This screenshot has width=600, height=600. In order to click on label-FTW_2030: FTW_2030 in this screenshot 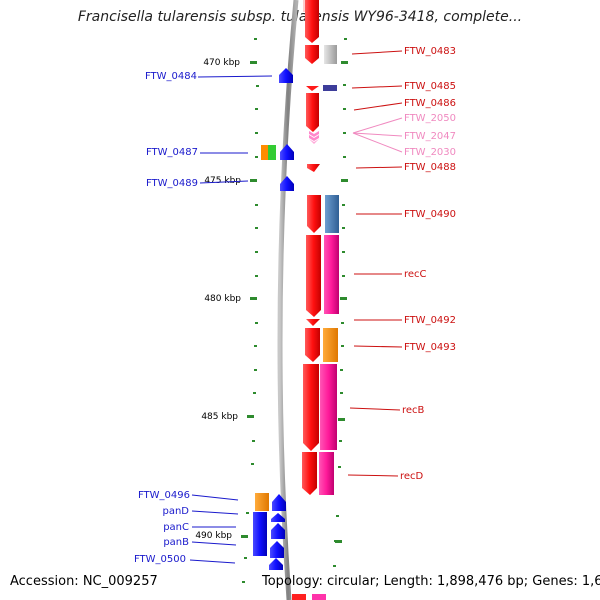, I will do `click(430, 152)`.